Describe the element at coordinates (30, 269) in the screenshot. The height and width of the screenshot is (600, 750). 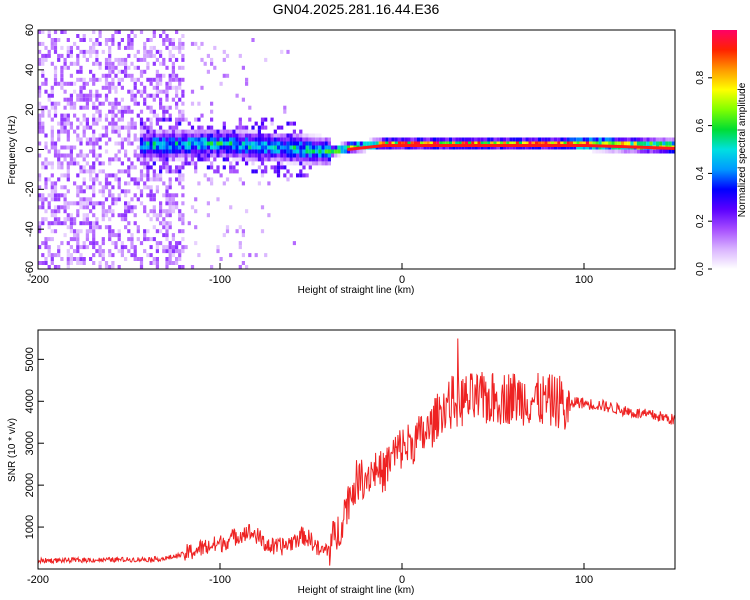
I see `spectrogram-y-tick-label: -60` at that location.